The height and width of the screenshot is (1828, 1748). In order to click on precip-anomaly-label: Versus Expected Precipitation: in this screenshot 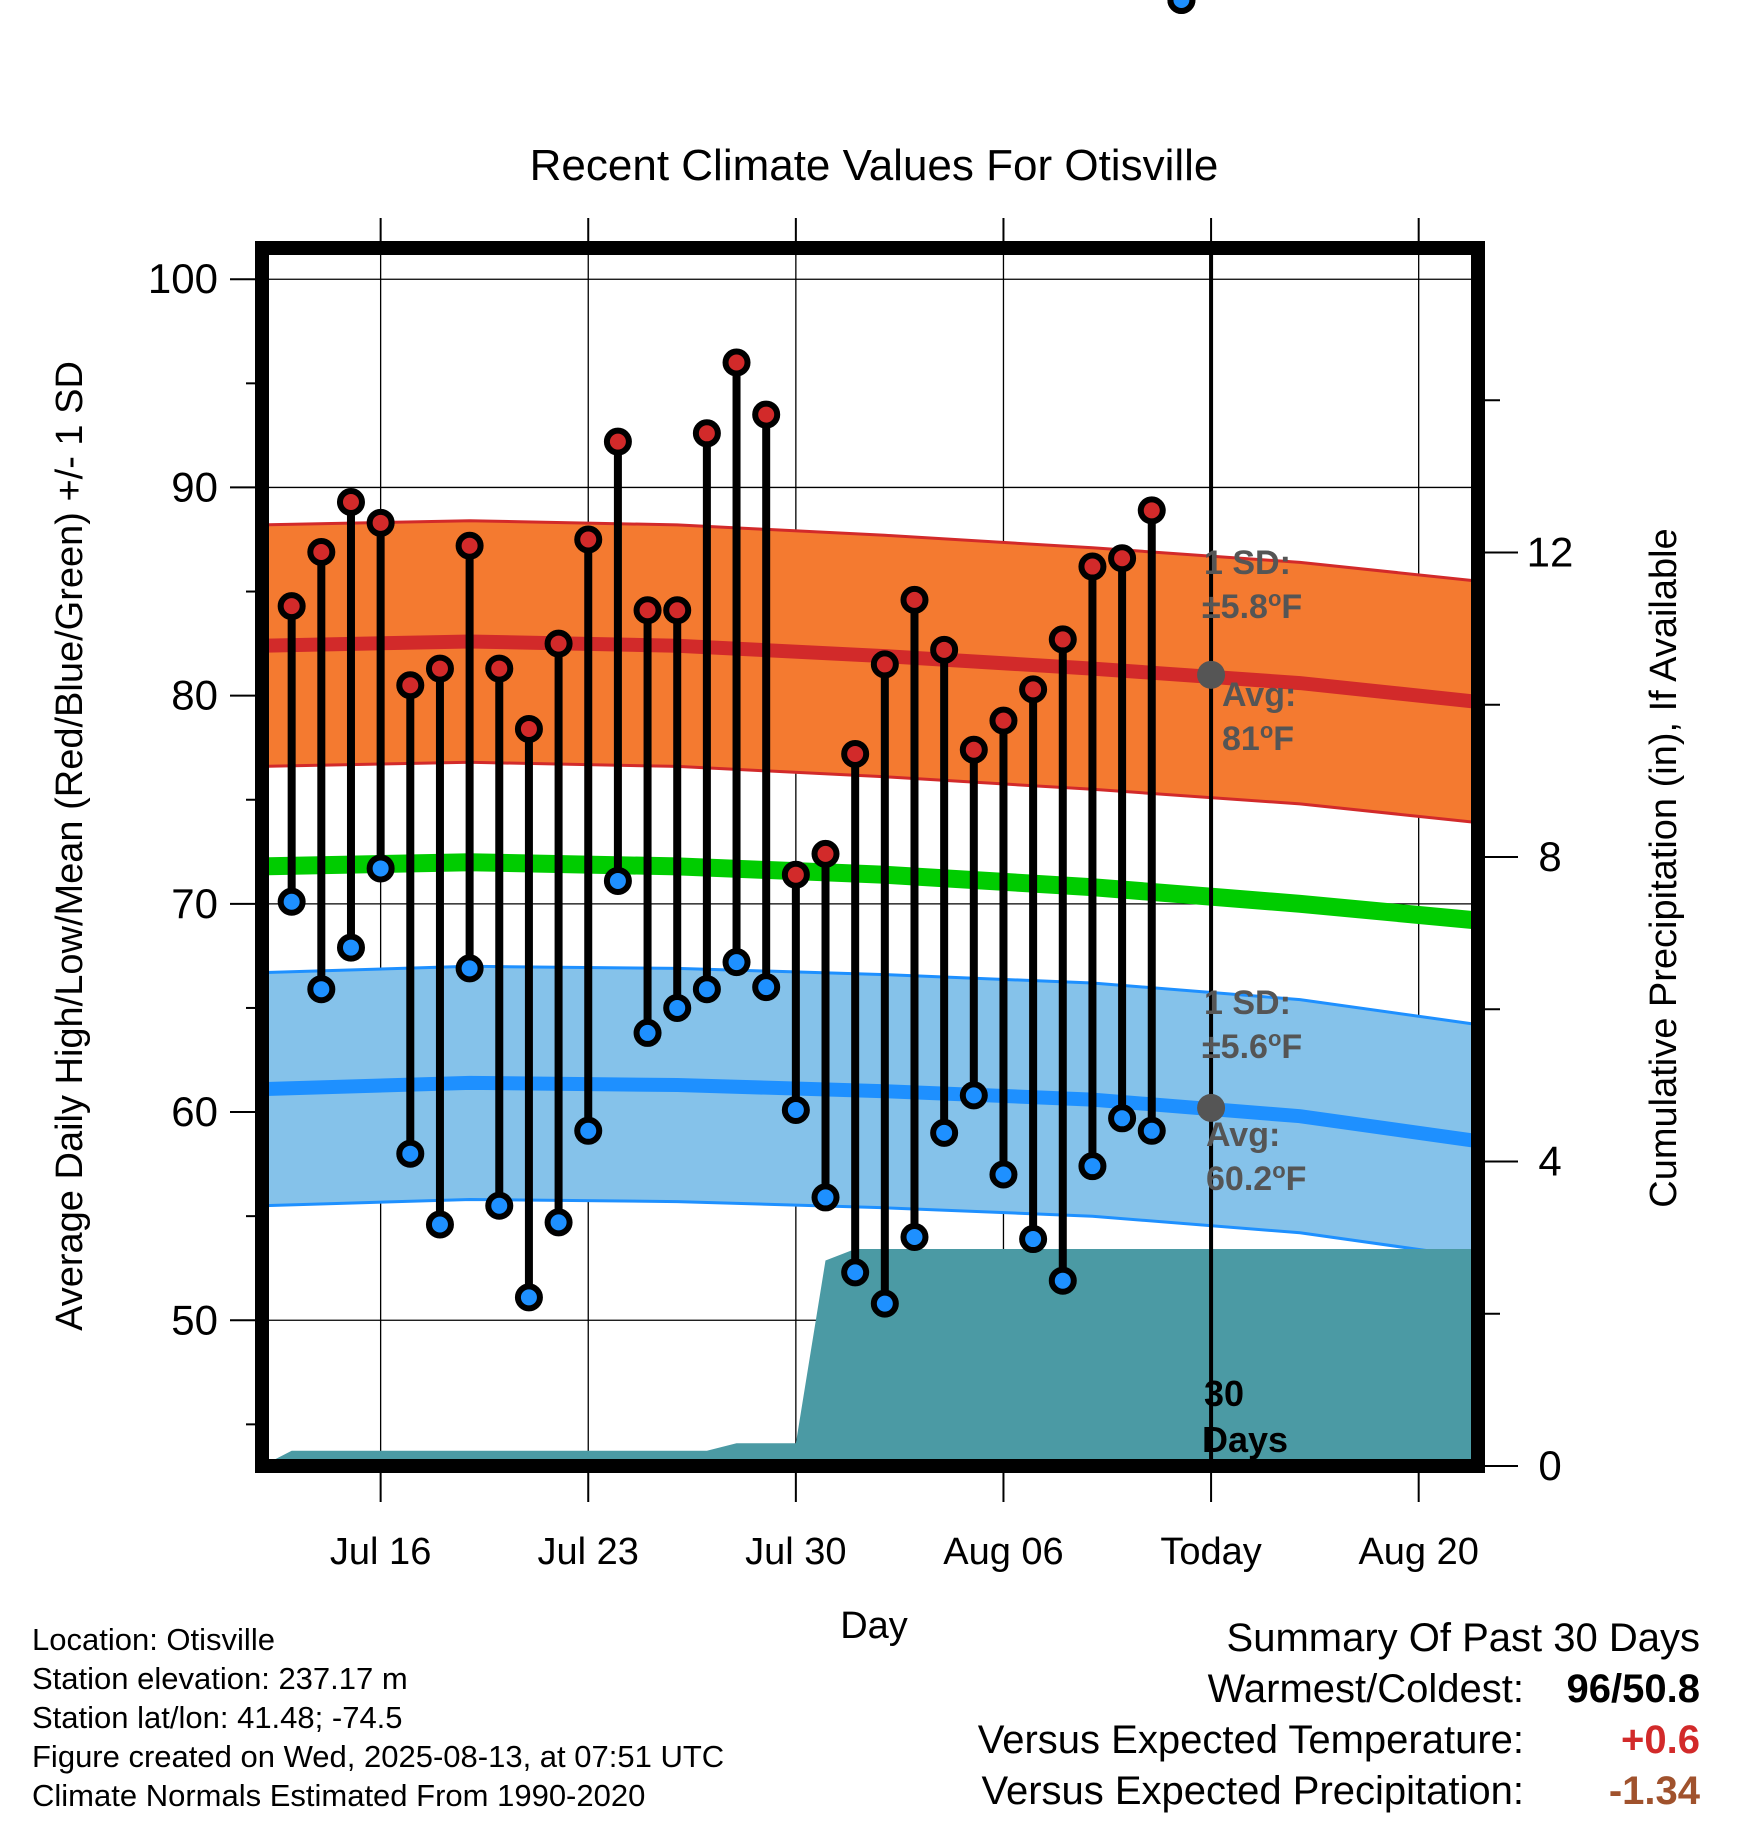, I will do `click(1252, 1791)`.